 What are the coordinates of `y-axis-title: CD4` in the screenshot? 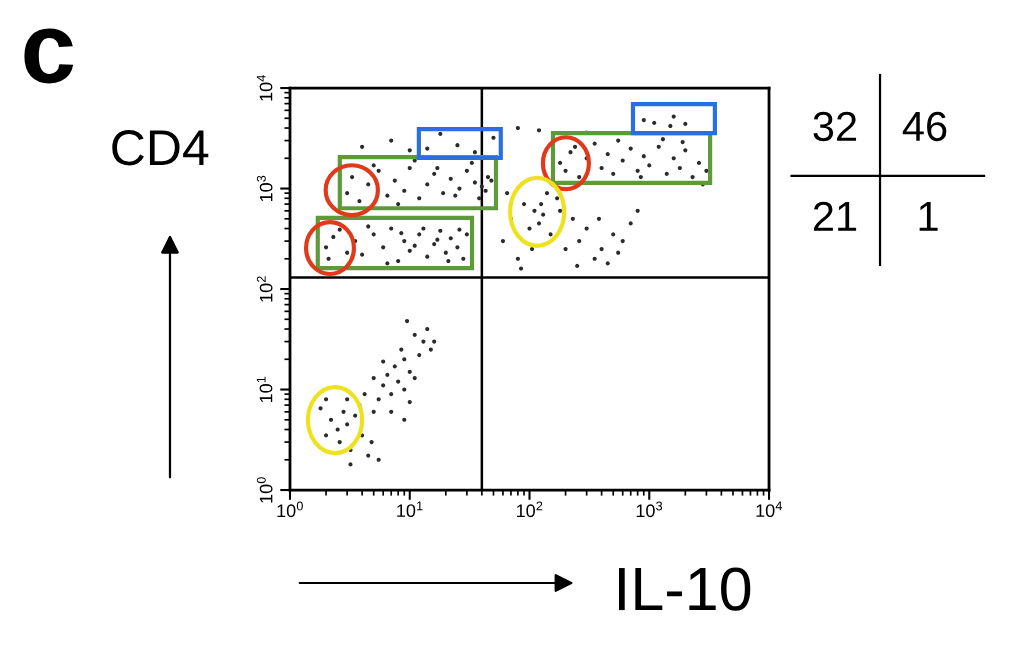 It's located at (160, 148).